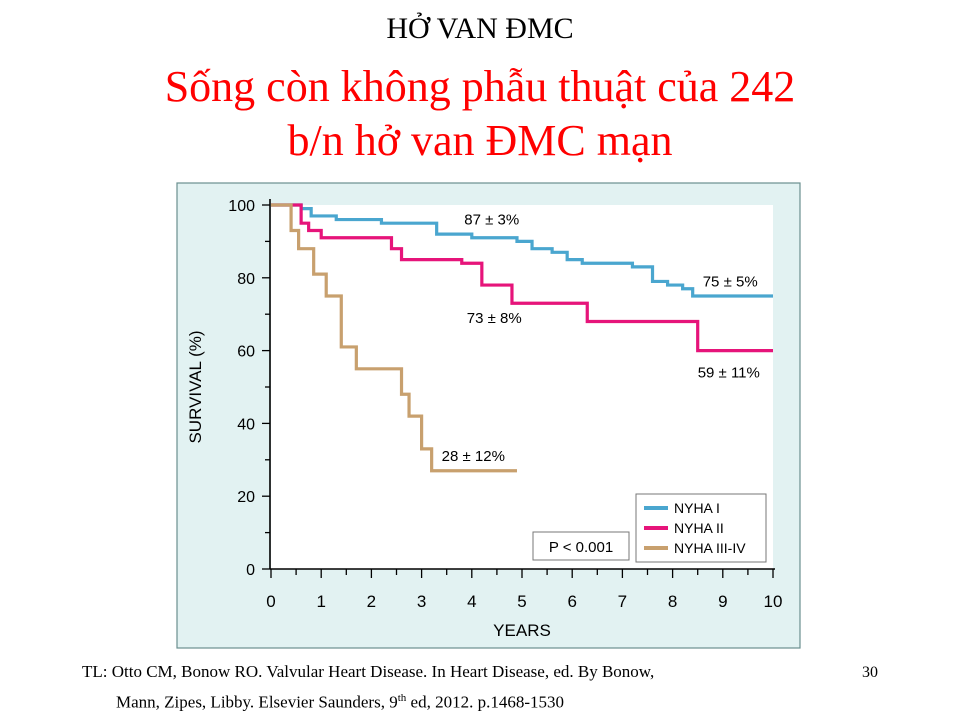 The height and width of the screenshot is (720, 960). I want to click on legend-label-1: NYHA I, so click(697, 508).